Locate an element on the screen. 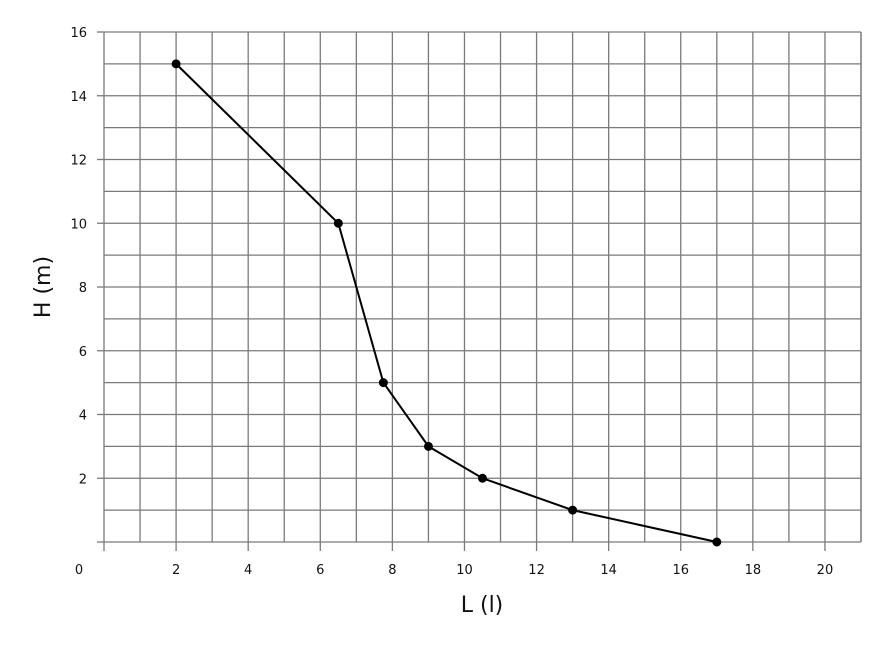 This screenshot has height=646, width=895. x-axis-label: L (l) is located at coordinates (482, 605).